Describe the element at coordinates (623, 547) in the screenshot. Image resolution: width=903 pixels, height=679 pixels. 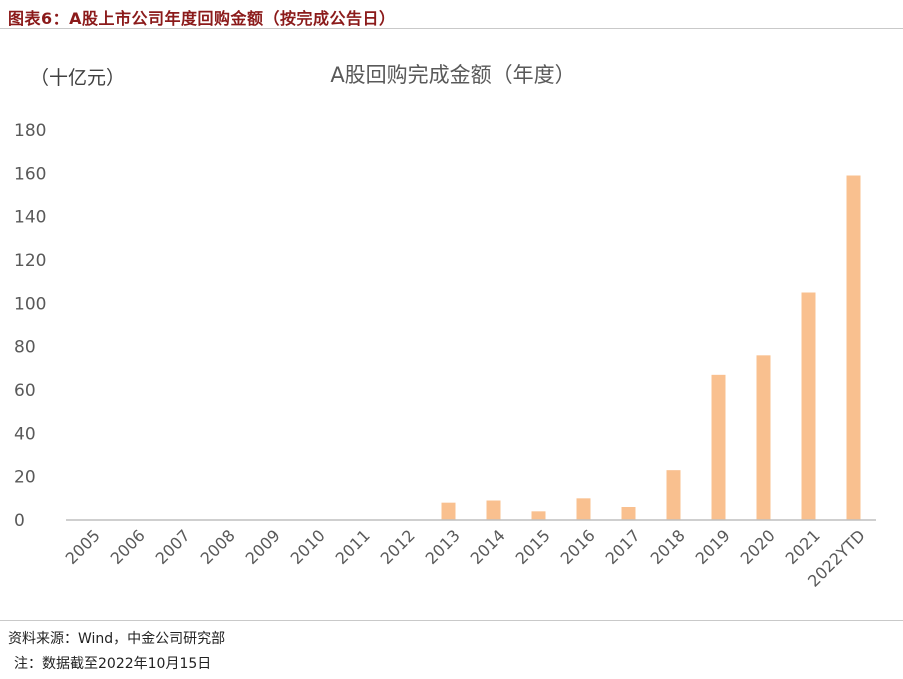
I see `x-tick-label: 2017` at that location.